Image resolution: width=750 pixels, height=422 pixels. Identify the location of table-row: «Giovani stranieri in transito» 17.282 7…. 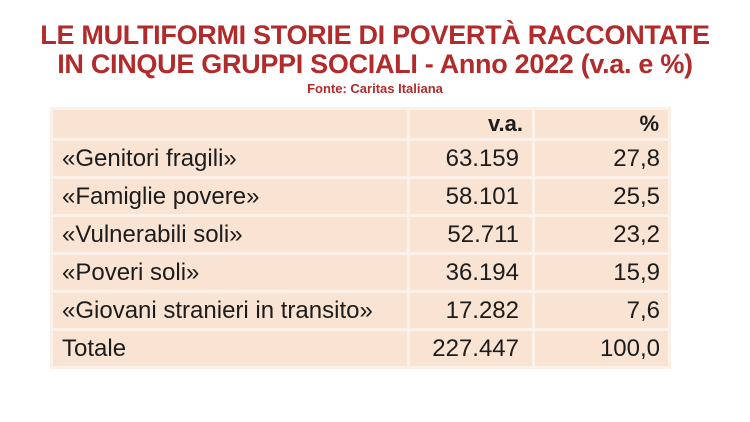
(360, 310).